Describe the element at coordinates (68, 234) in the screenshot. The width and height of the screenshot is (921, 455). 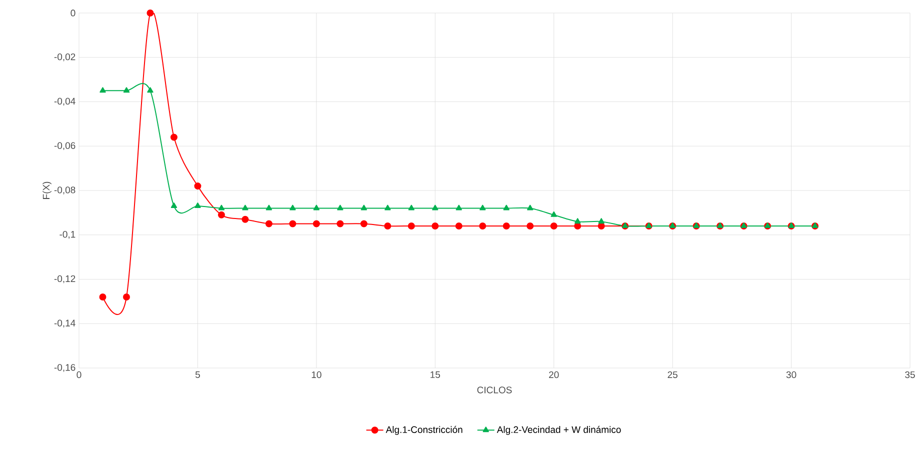
I see `y-tick-label: -0,1` at that location.